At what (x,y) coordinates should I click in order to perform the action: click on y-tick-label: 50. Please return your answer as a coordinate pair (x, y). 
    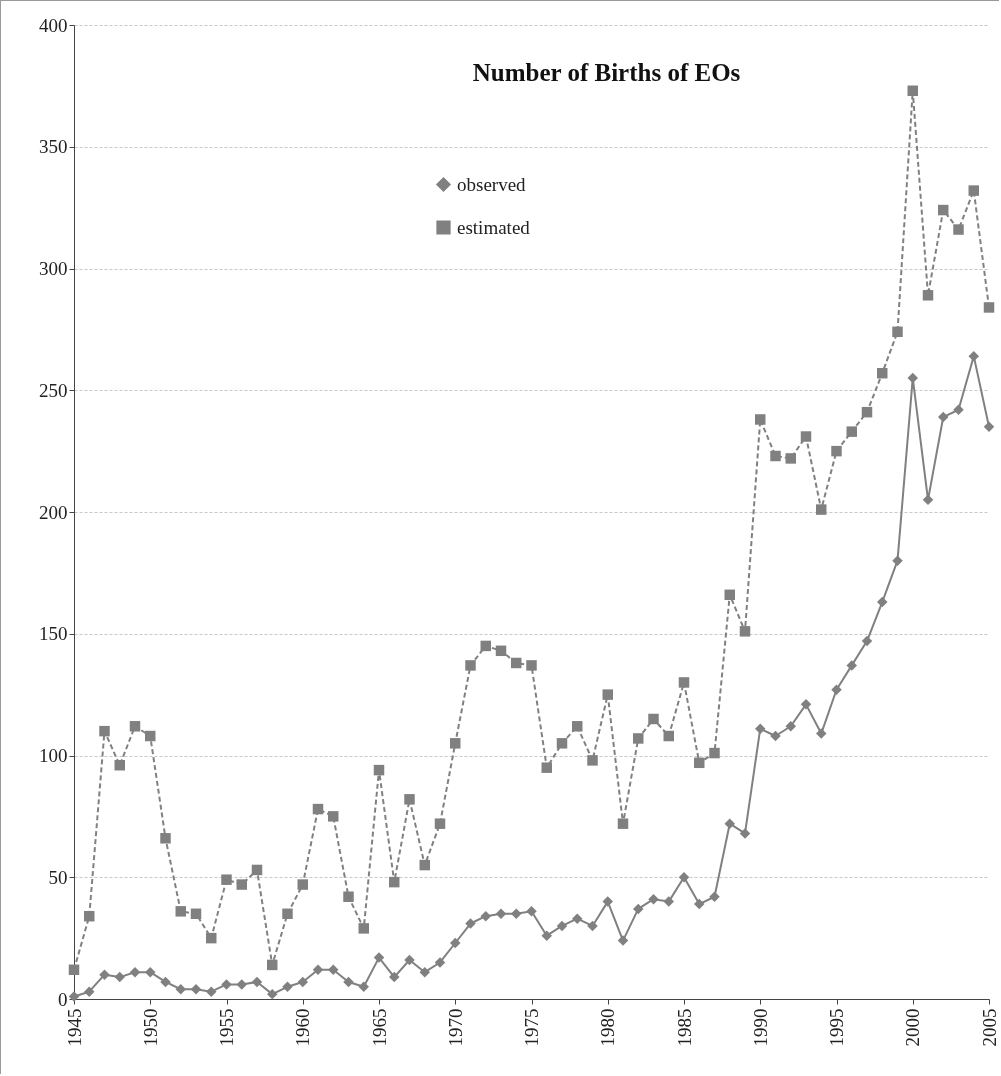
    Looking at the image, I should click on (58, 877).